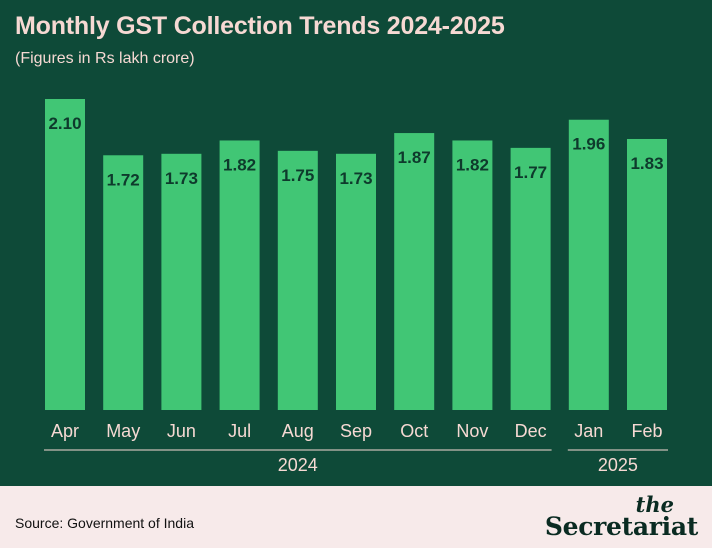 Image resolution: width=712 pixels, height=548 pixels. I want to click on logo-name: Secretariat, so click(621, 526).